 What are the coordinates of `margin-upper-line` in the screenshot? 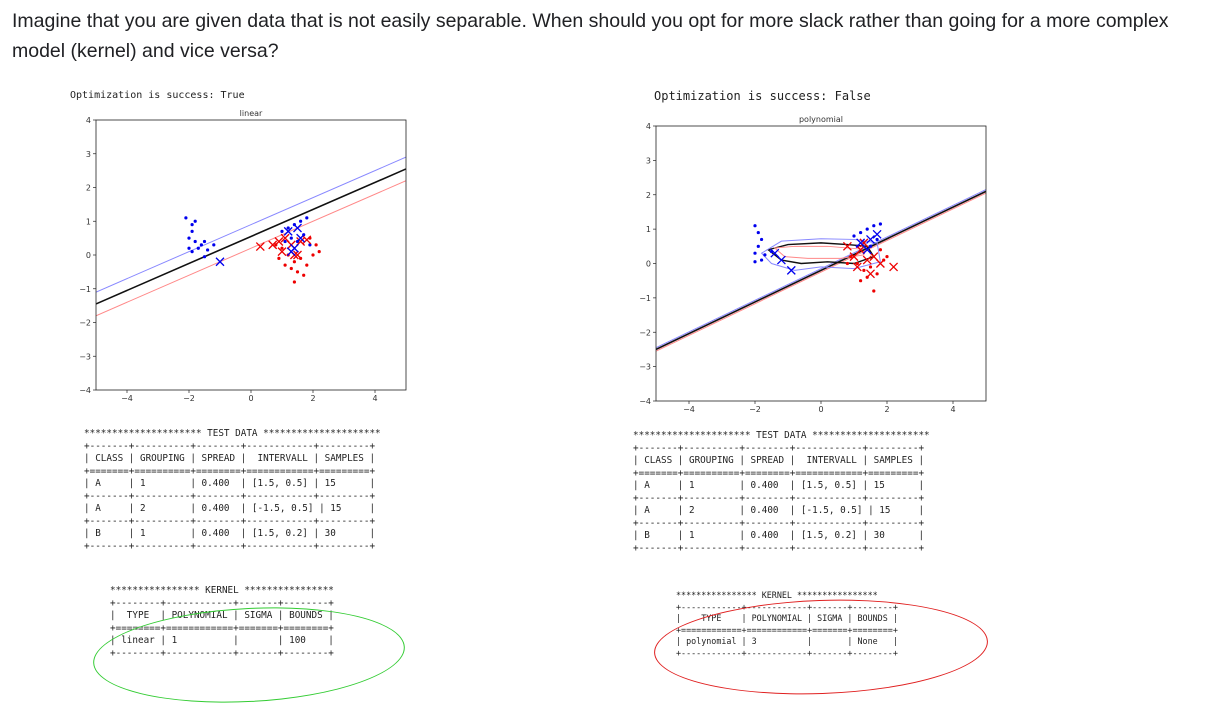 It's located at (821, 269).